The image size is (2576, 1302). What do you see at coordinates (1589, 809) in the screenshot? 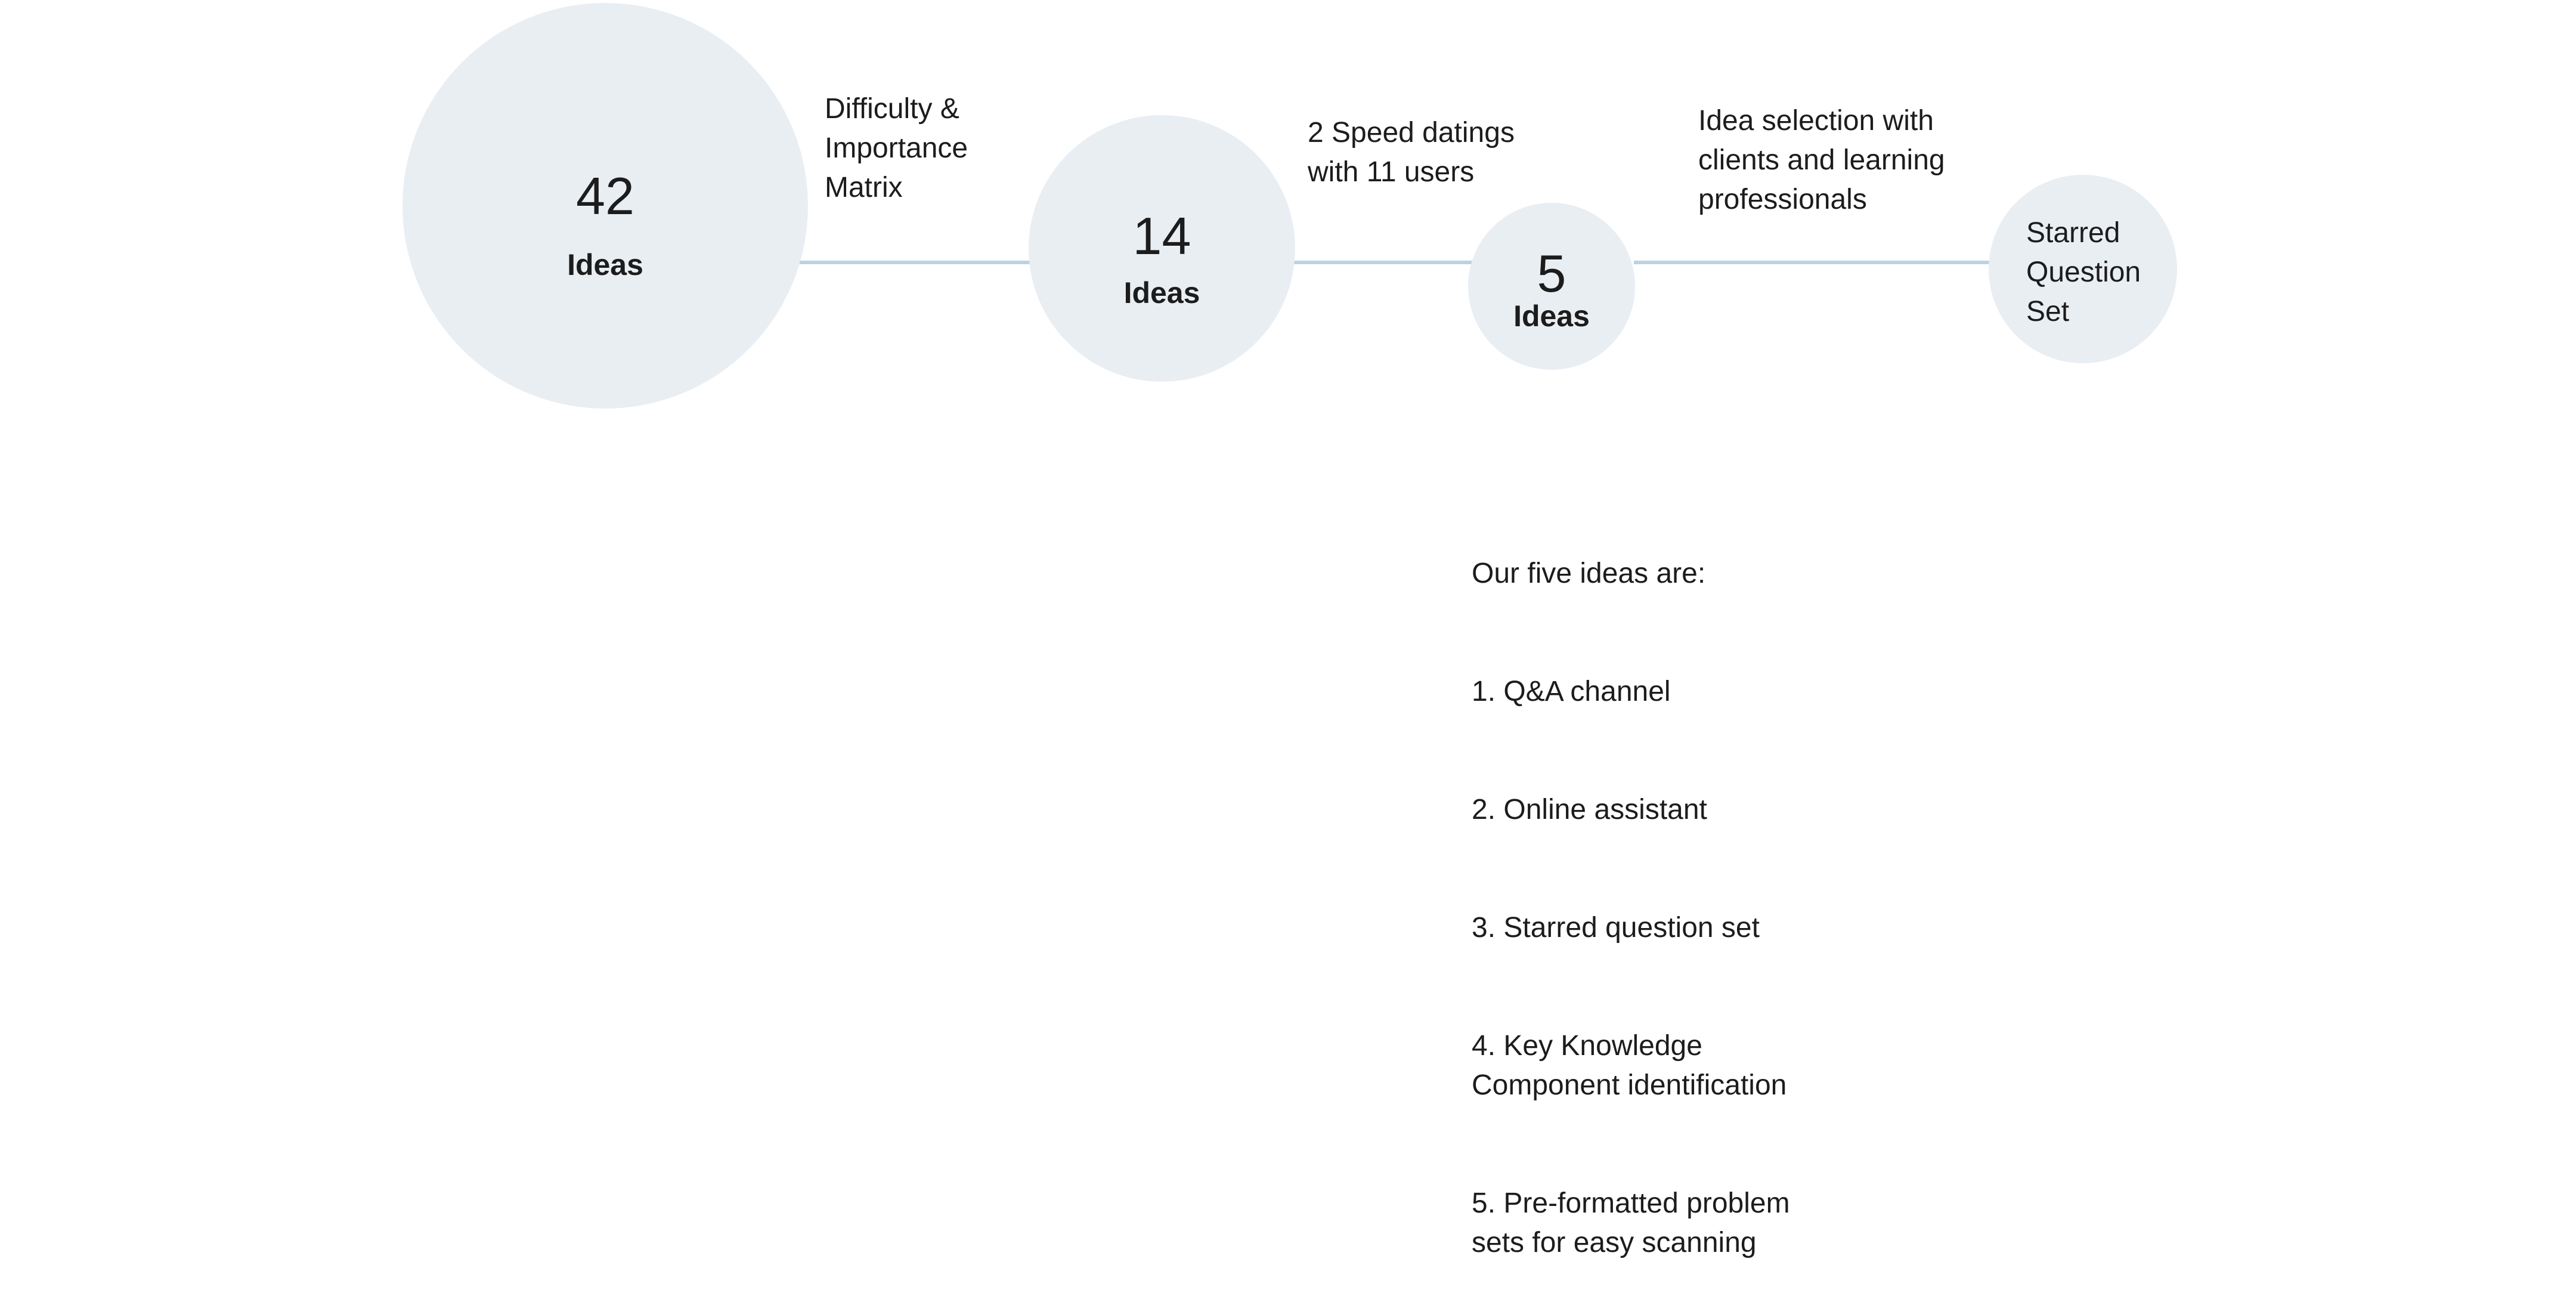
I see `summary-item-2: 2. Online assistant` at bounding box center [1589, 809].